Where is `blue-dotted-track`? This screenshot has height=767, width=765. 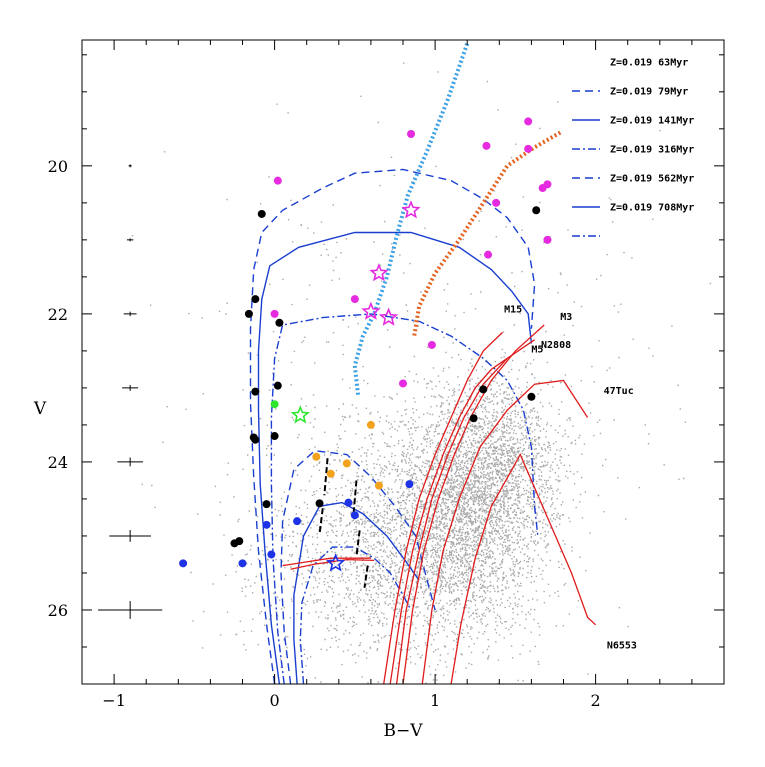
blue-dotted-track is located at coordinates (411, 219).